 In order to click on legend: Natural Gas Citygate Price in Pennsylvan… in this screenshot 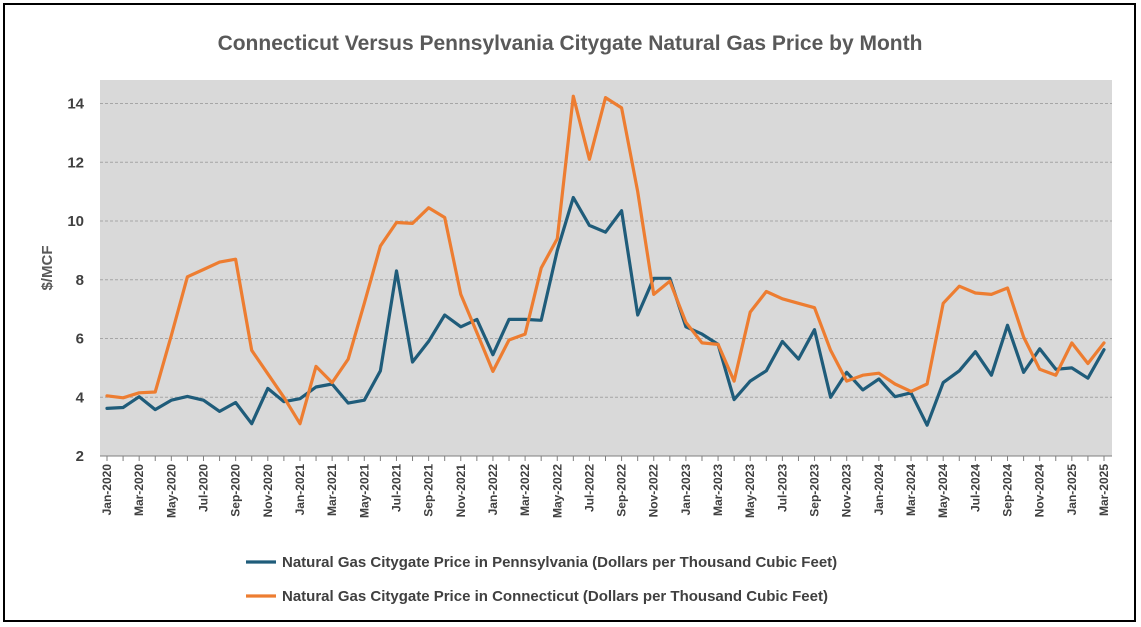, I will do `click(541, 579)`.